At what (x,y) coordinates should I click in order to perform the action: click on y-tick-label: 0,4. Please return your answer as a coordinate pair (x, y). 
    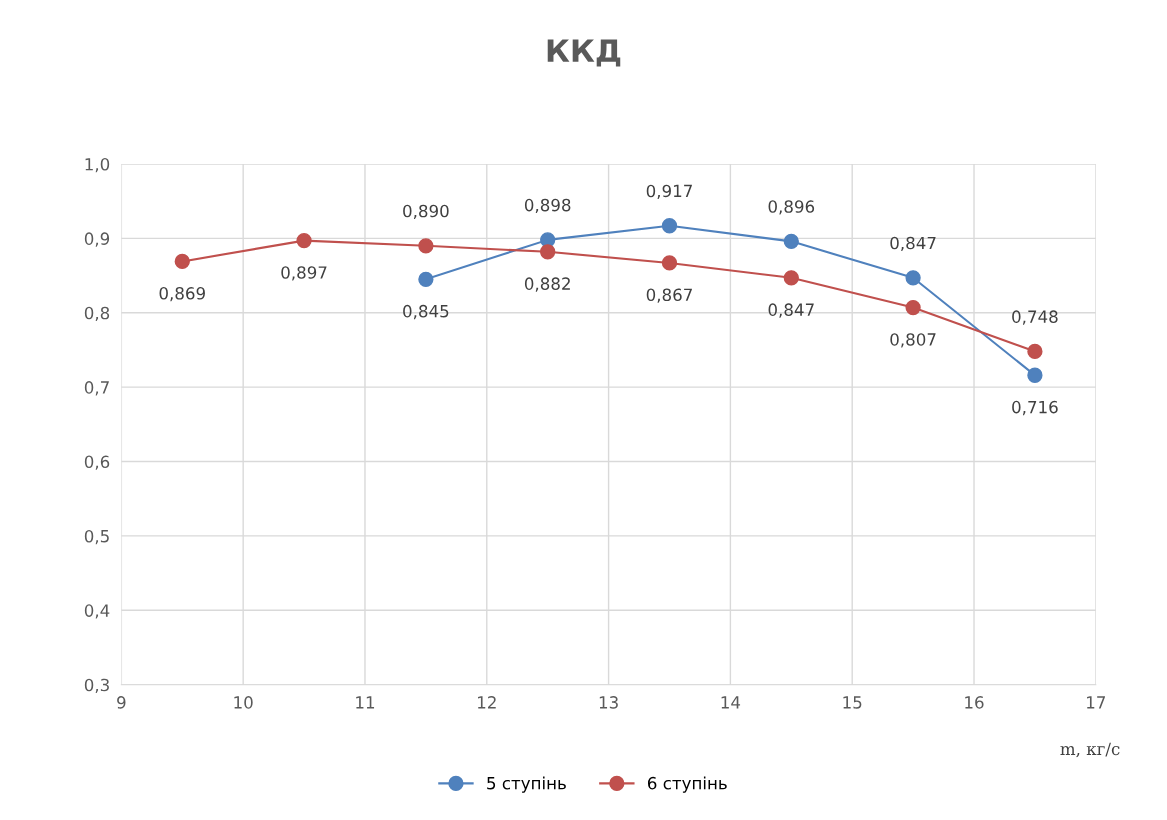
    Looking at the image, I should click on (97, 611).